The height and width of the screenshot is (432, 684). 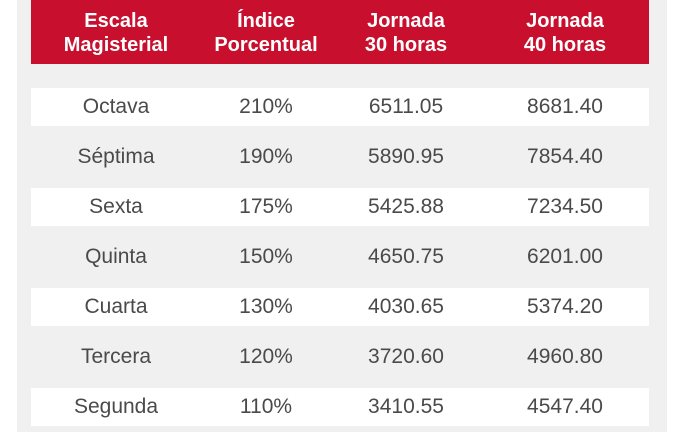 What do you see at coordinates (565, 256) in the screenshot?
I see `cell-jornada-40: 6201.00` at bounding box center [565, 256].